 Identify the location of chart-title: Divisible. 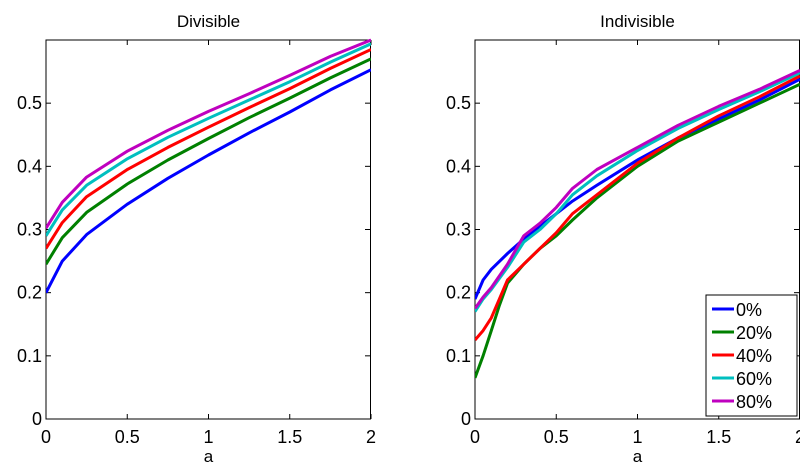
(208, 21).